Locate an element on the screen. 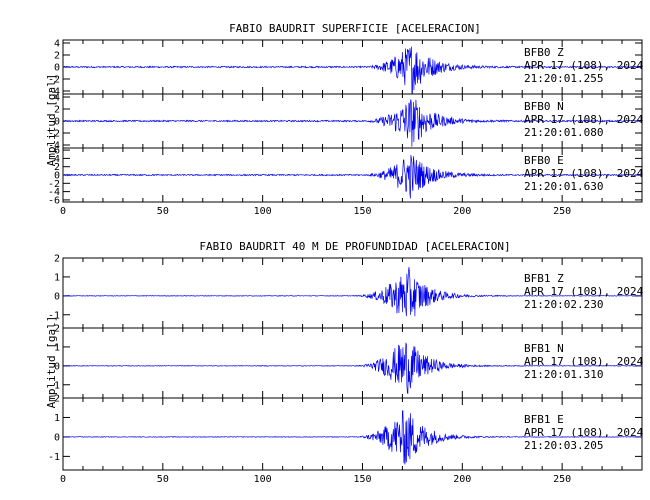 This screenshot has height=500, width=650. trace-info-line: 21:20:01.630 is located at coordinates (563, 186).